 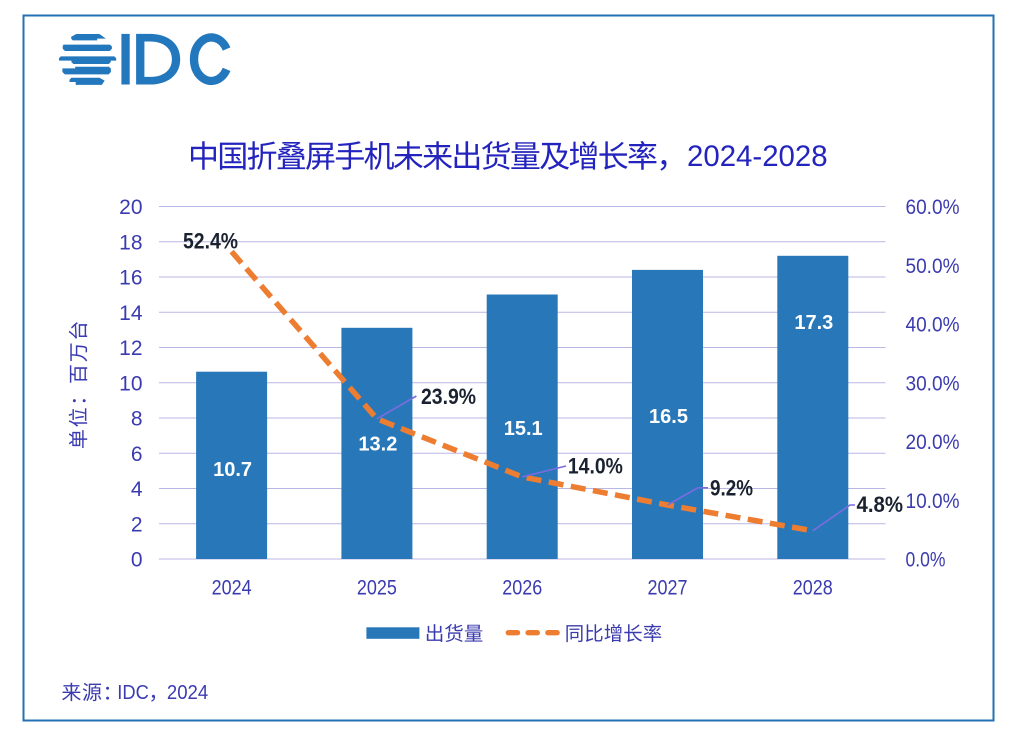 What do you see at coordinates (210, 241) in the screenshot?
I see `svg-text: 52.4%` at bounding box center [210, 241].